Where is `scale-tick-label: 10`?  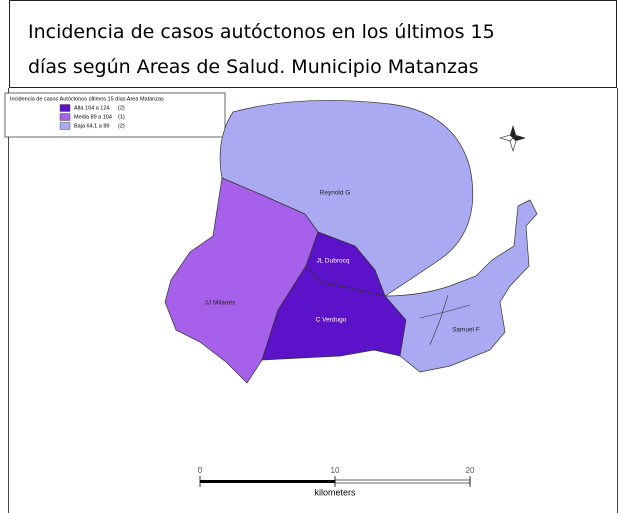
scale-tick-label: 10 is located at coordinates (335, 470).